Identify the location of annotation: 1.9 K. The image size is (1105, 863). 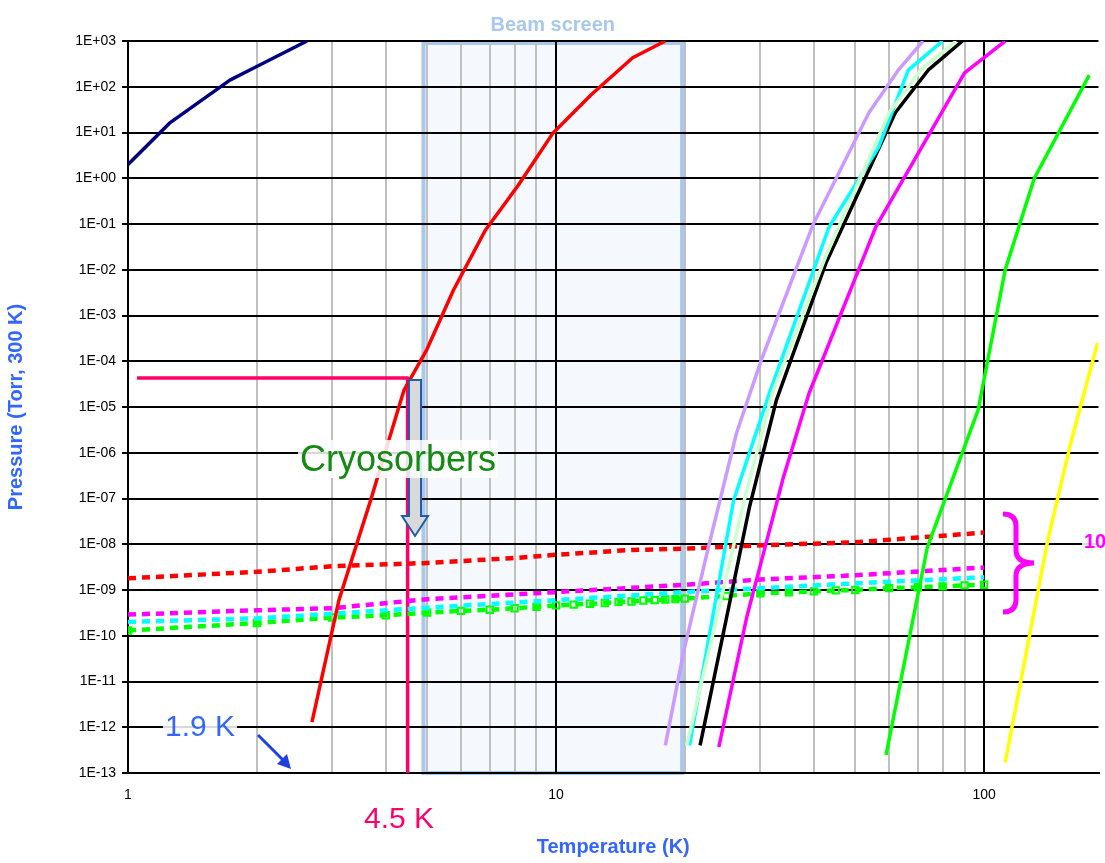
(200, 725).